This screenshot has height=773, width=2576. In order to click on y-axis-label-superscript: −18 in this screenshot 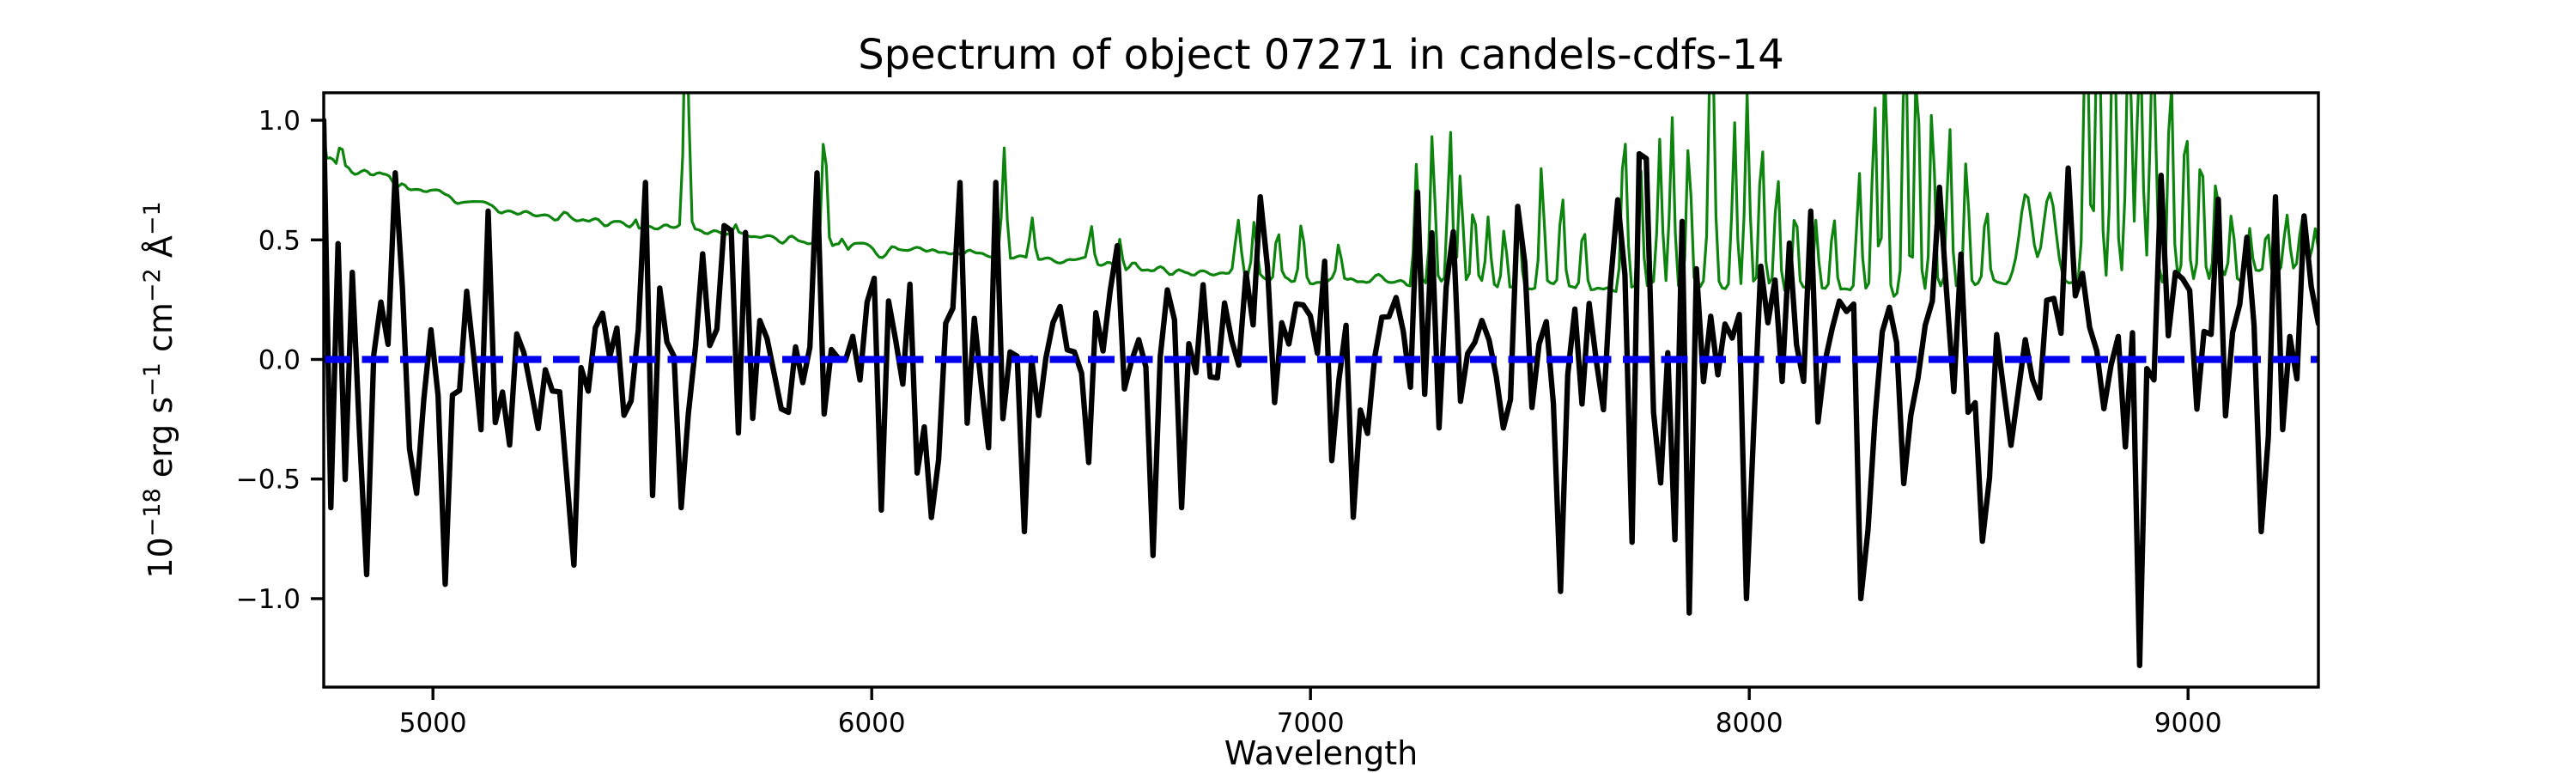, I will do `click(153, 512)`.